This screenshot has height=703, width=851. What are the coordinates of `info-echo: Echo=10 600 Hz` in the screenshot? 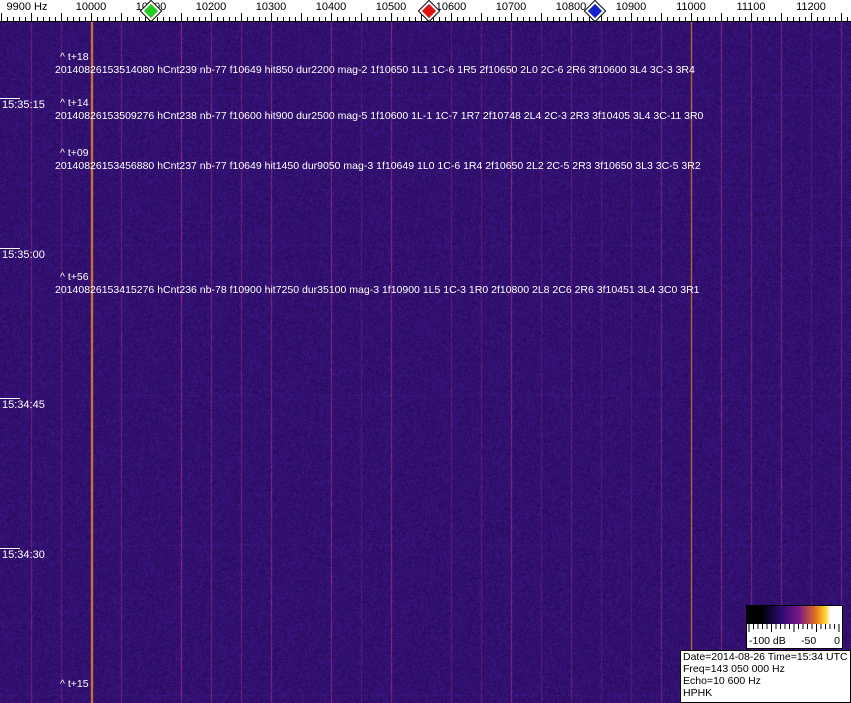 It's located at (722, 681).